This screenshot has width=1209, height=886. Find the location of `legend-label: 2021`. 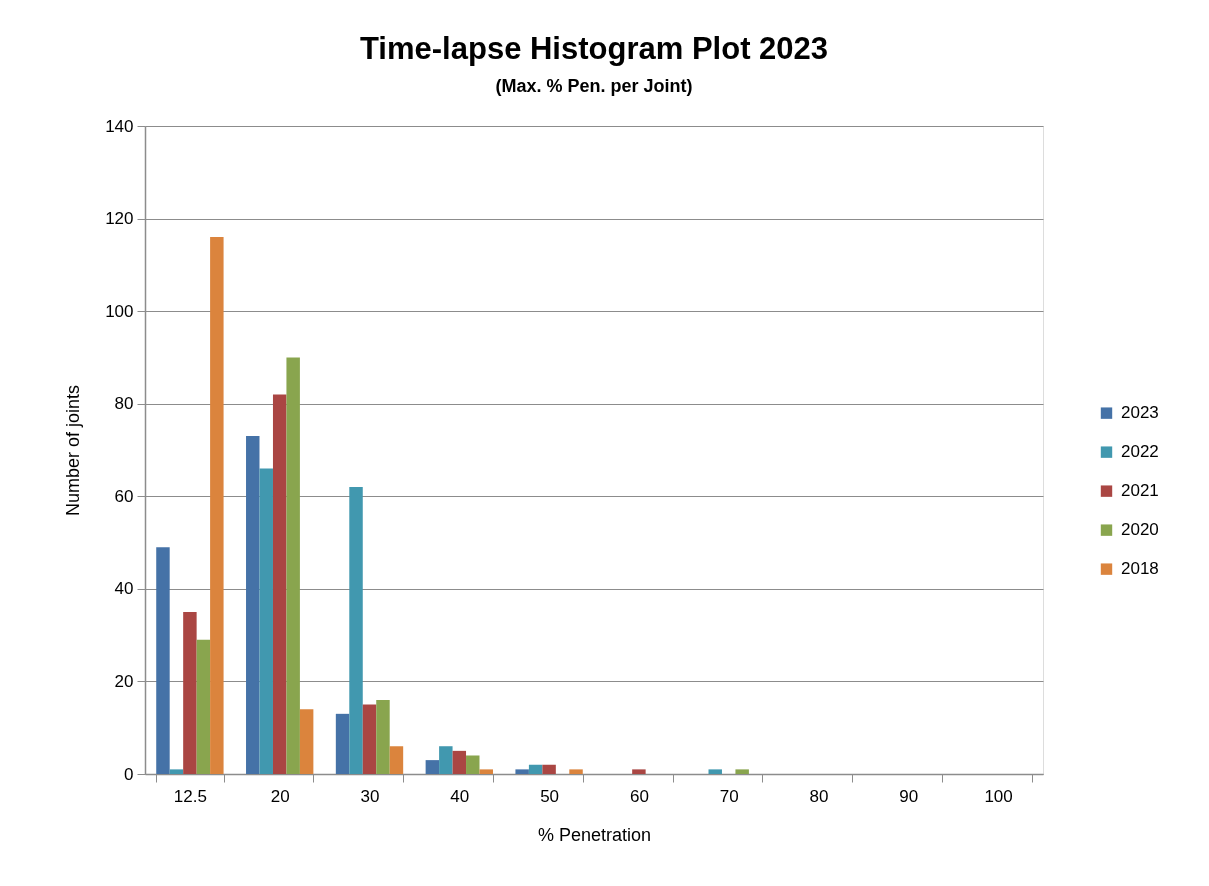

legend-label: 2021 is located at coordinates (1140, 491).